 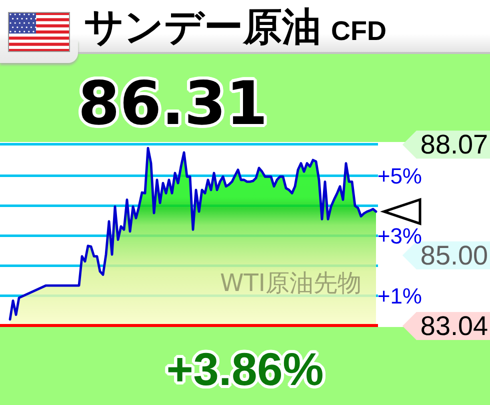 What do you see at coordinates (399, 176) in the screenshot?
I see `y2-tick-label: +5%` at bounding box center [399, 176].